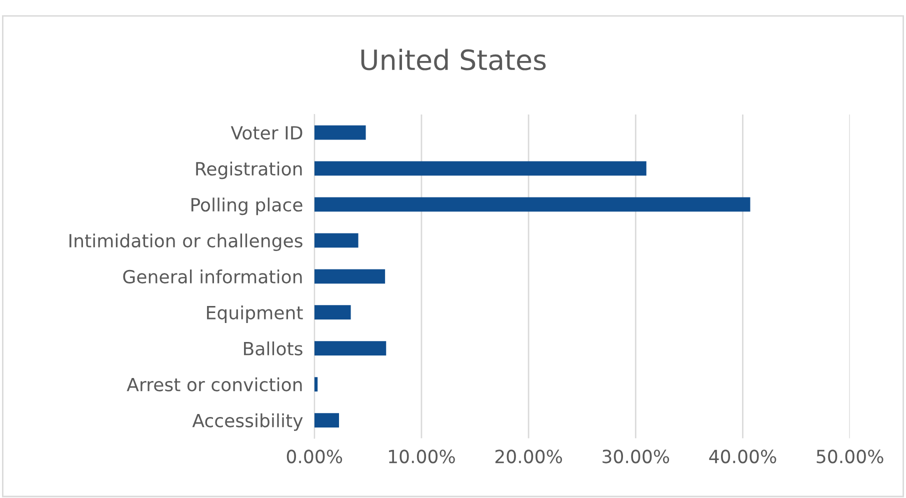 The height and width of the screenshot is (498, 906). Describe the element at coordinates (422, 457) in the screenshot. I see `x-tick-label: 10.00%` at that location.